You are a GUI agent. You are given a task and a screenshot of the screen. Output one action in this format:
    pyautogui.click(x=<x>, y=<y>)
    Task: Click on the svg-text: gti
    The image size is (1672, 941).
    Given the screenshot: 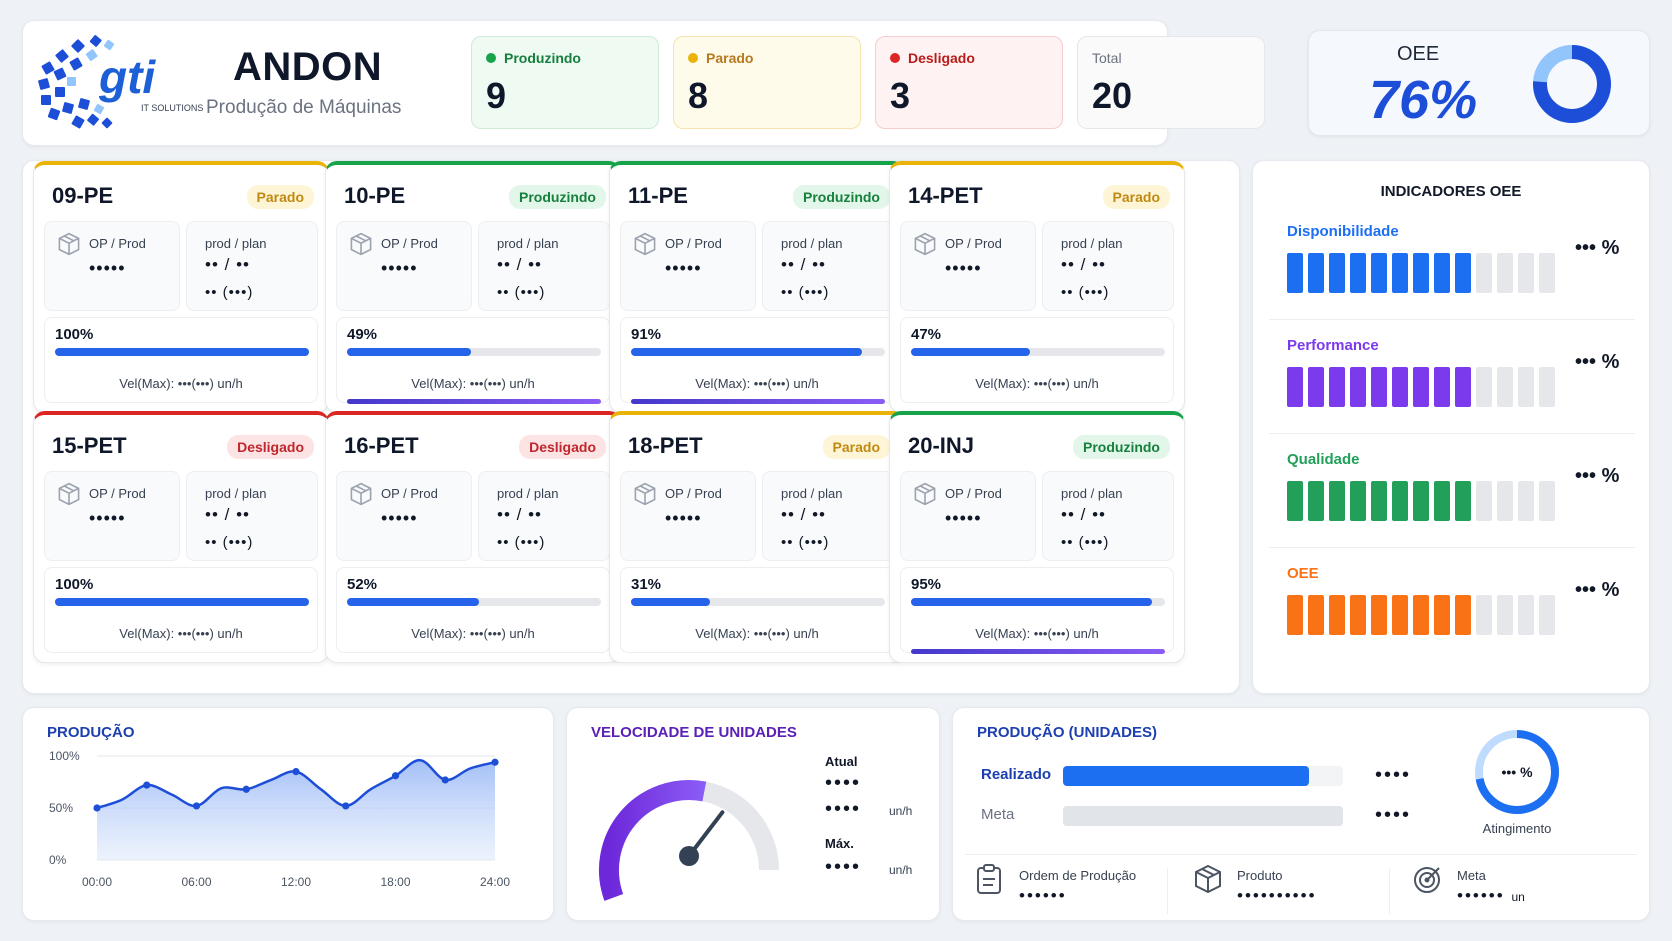 What is the action you would take?
    pyautogui.click(x=127, y=77)
    